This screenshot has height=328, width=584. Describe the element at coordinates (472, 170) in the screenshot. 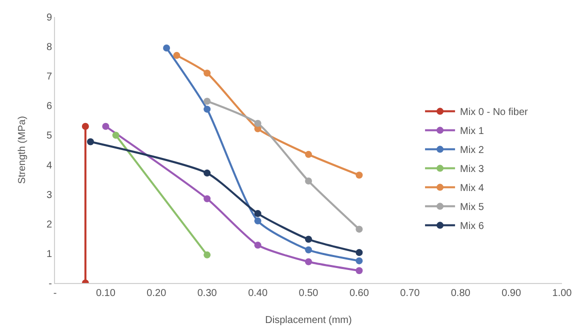

I see `legend-label: Mix 3` at that location.